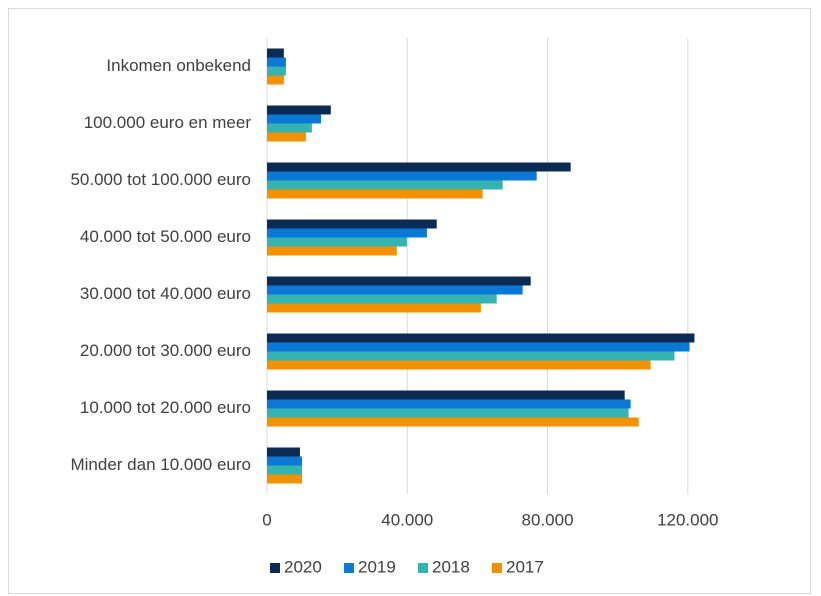 This screenshot has width=821, height=596. What do you see at coordinates (407, 519) in the screenshot?
I see `x-tick-label: 40.000` at bounding box center [407, 519].